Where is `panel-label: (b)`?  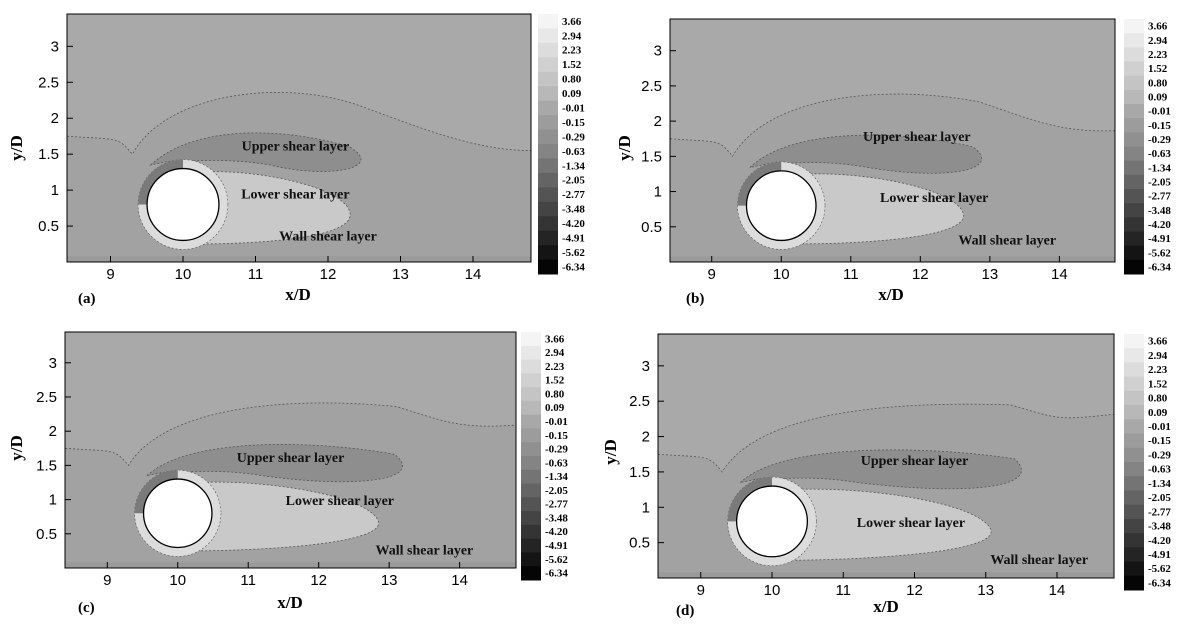 panel-label: (b) is located at coordinates (695, 299).